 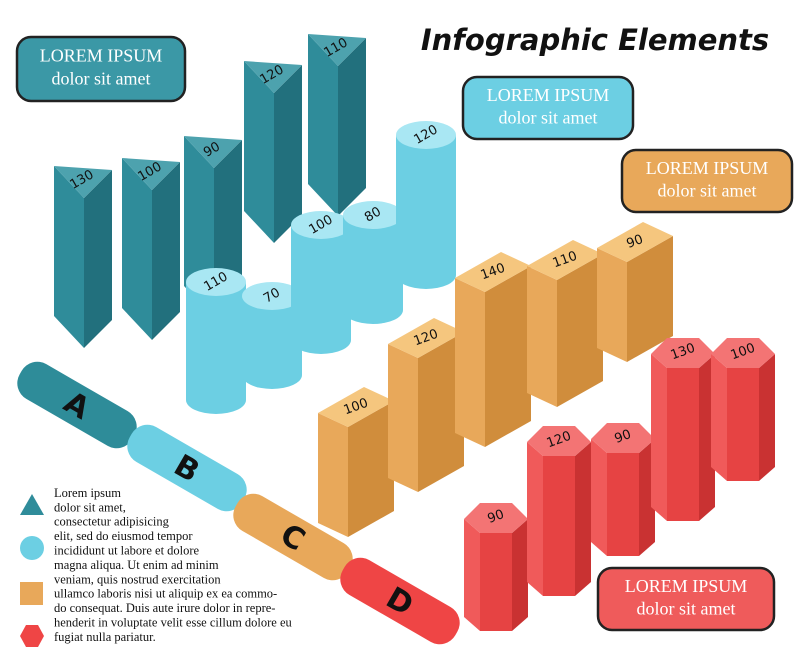 What do you see at coordinates (31, 593) in the screenshot?
I see `legend-square` at bounding box center [31, 593].